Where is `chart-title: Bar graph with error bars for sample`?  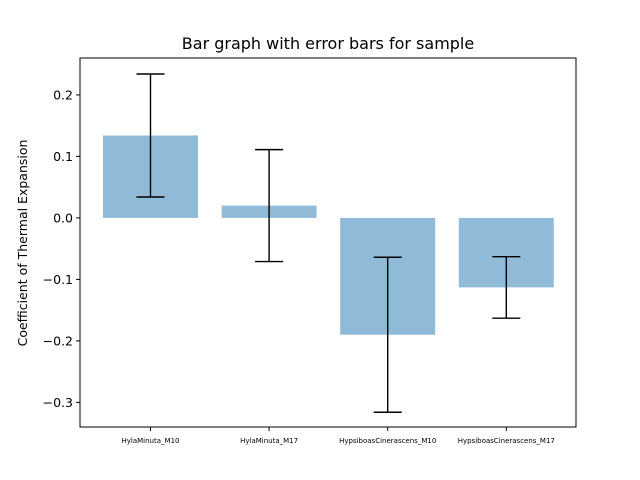
chart-title: Bar graph with error bars for sample is located at coordinates (328, 43).